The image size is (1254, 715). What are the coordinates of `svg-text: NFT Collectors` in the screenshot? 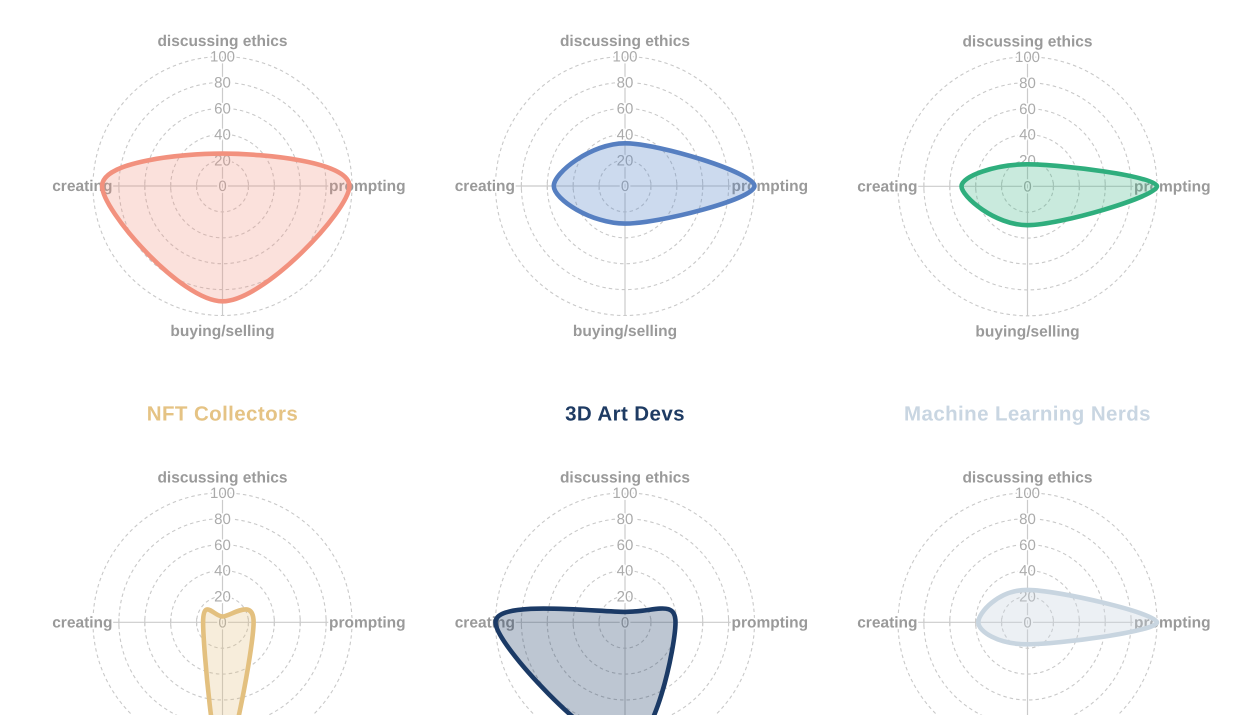 It's located at (222, 414).